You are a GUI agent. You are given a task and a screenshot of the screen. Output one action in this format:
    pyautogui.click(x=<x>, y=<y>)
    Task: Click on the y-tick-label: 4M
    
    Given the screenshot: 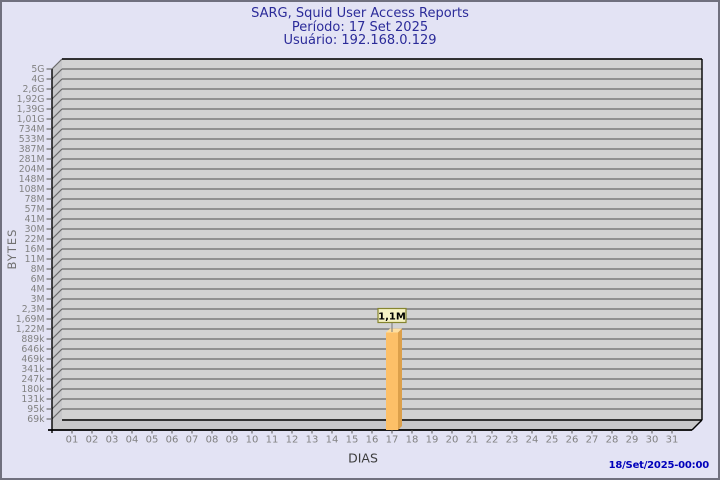 What is the action you would take?
    pyautogui.click(x=38, y=289)
    